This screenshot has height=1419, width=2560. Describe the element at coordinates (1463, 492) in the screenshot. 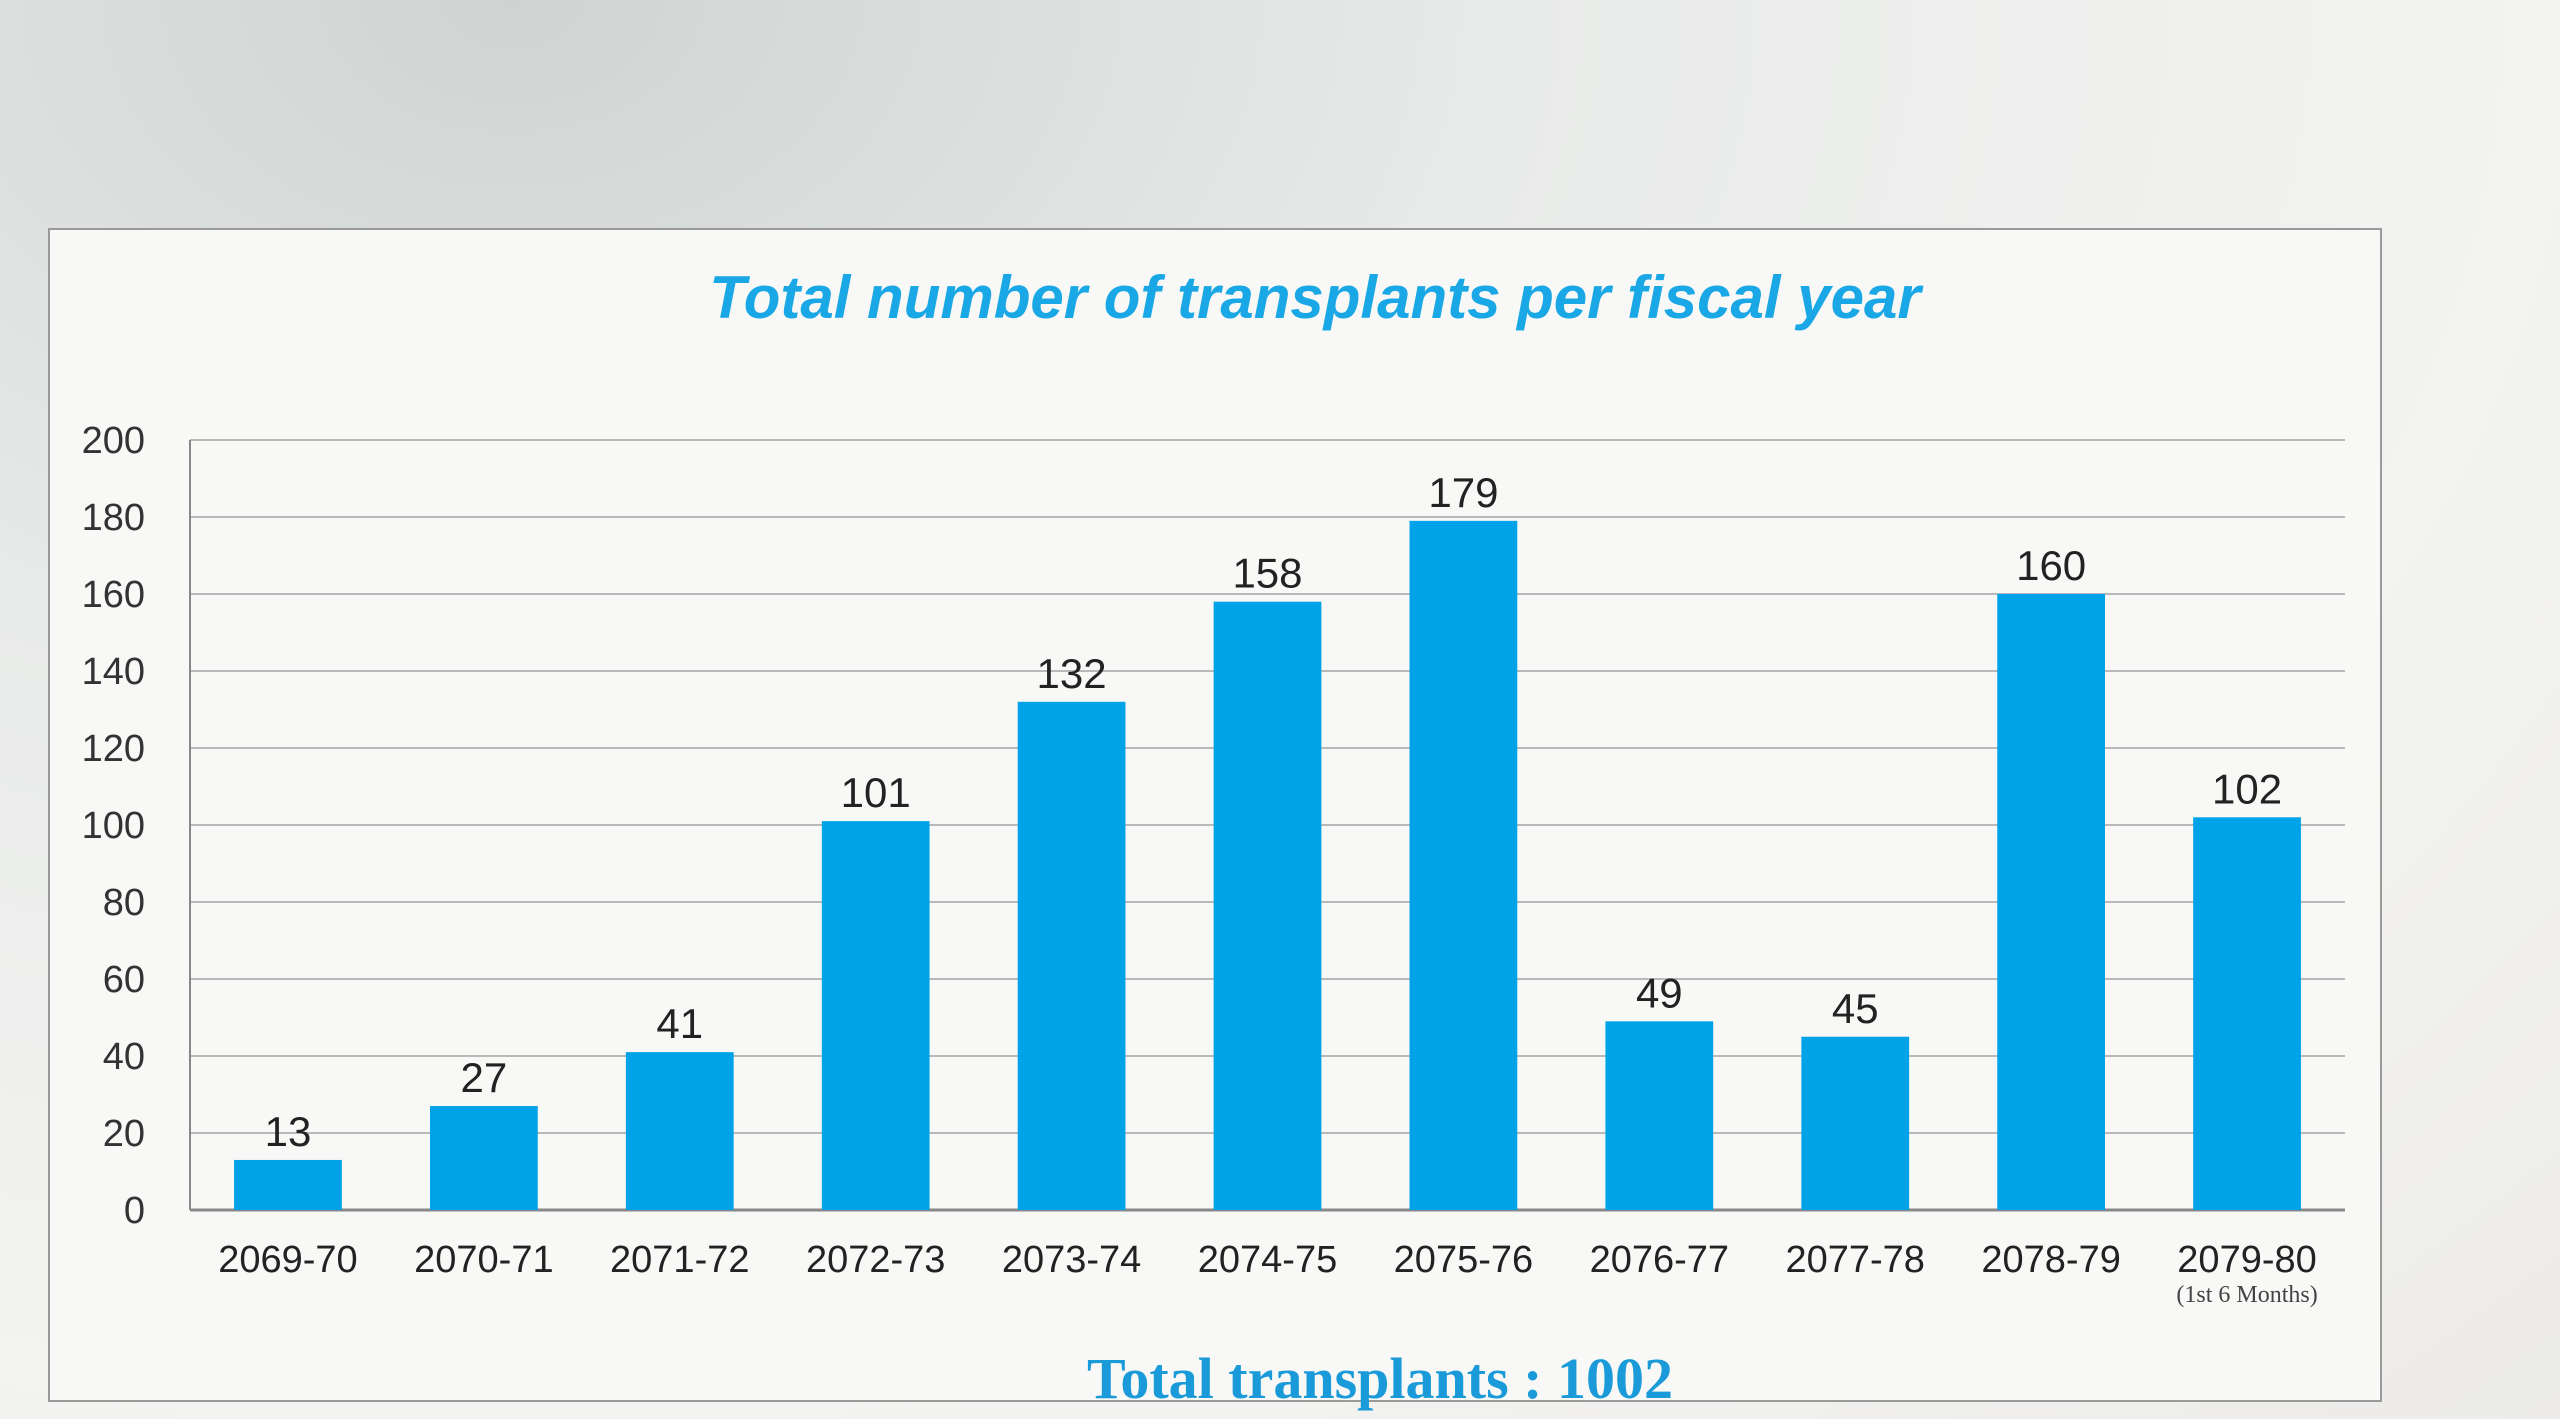

I see `value-label: 179` at that location.